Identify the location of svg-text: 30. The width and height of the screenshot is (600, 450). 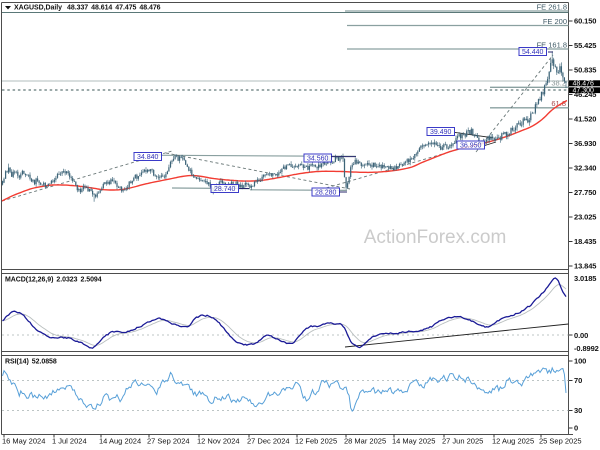
(578, 410).